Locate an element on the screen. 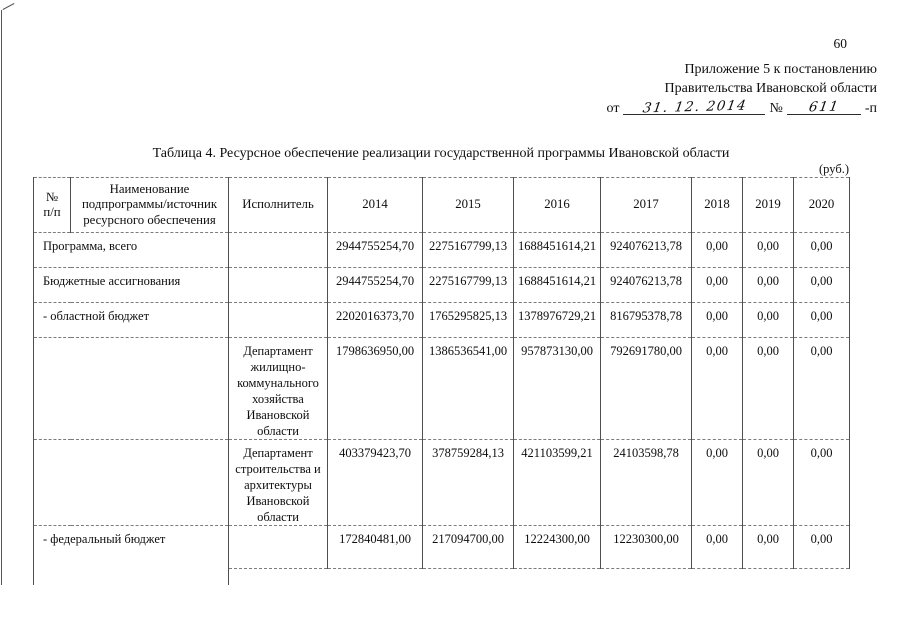  cell-row-name: Программа, всего is located at coordinates (131, 250).